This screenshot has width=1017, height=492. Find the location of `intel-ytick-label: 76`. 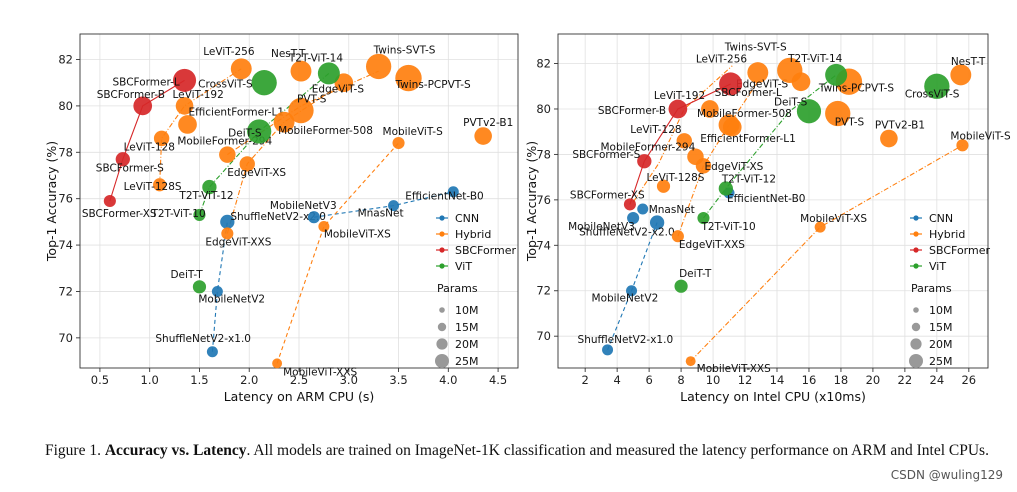

intel-ytick-label: 76 is located at coordinates (543, 200).